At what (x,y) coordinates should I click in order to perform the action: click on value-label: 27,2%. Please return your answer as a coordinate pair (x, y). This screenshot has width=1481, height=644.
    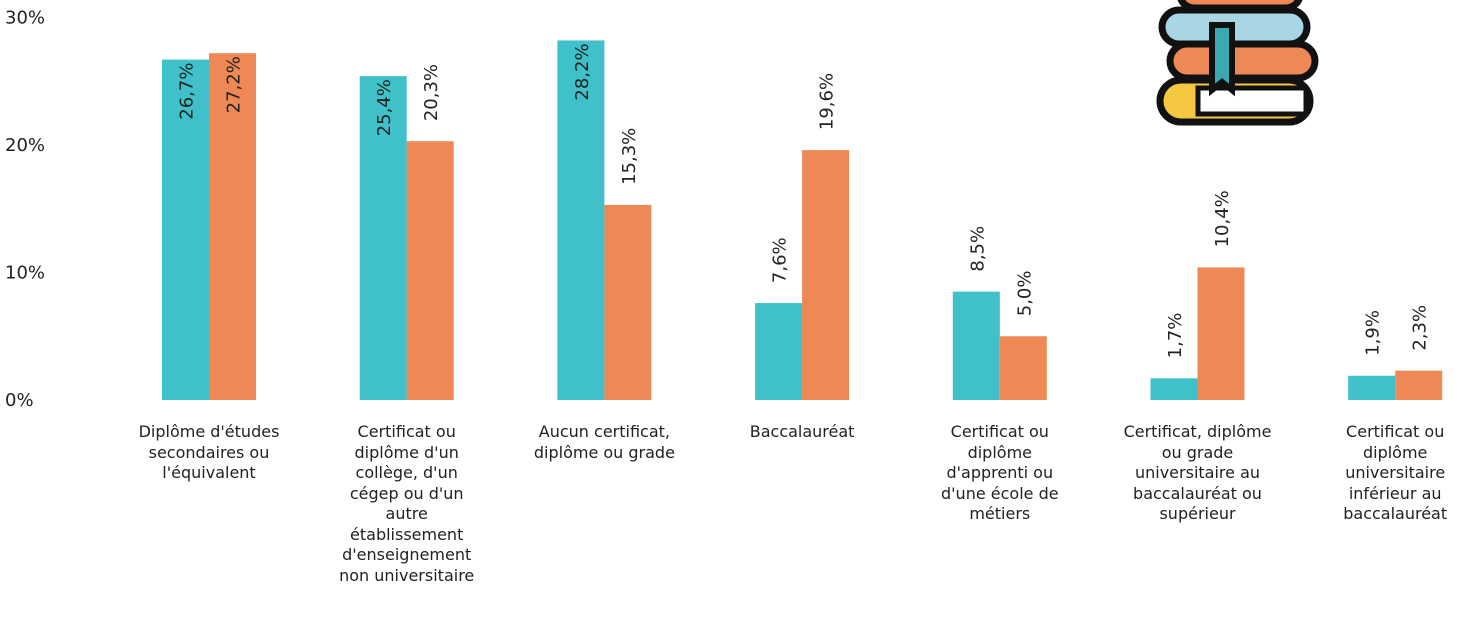
    Looking at the image, I should click on (234, 84).